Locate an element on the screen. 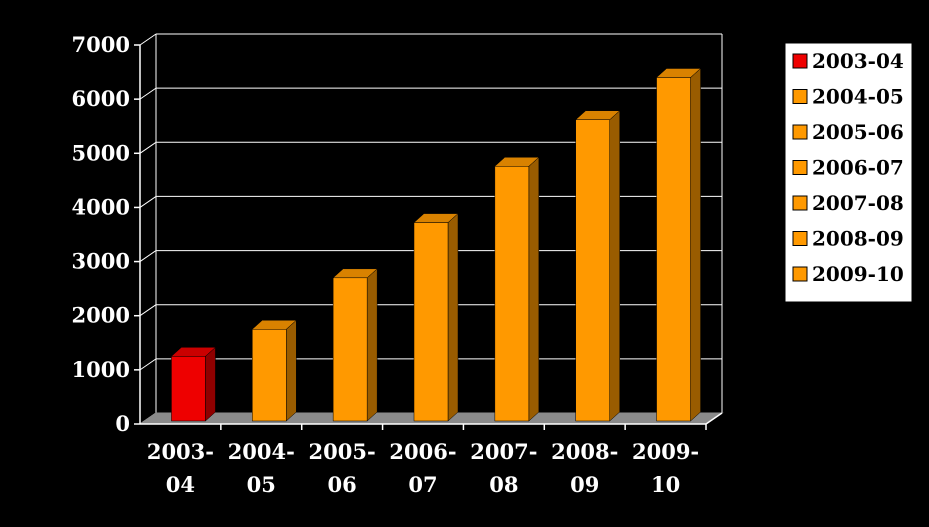 This screenshot has width=929, height=527. x-tick-label: 2006- is located at coordinates (422, 451).